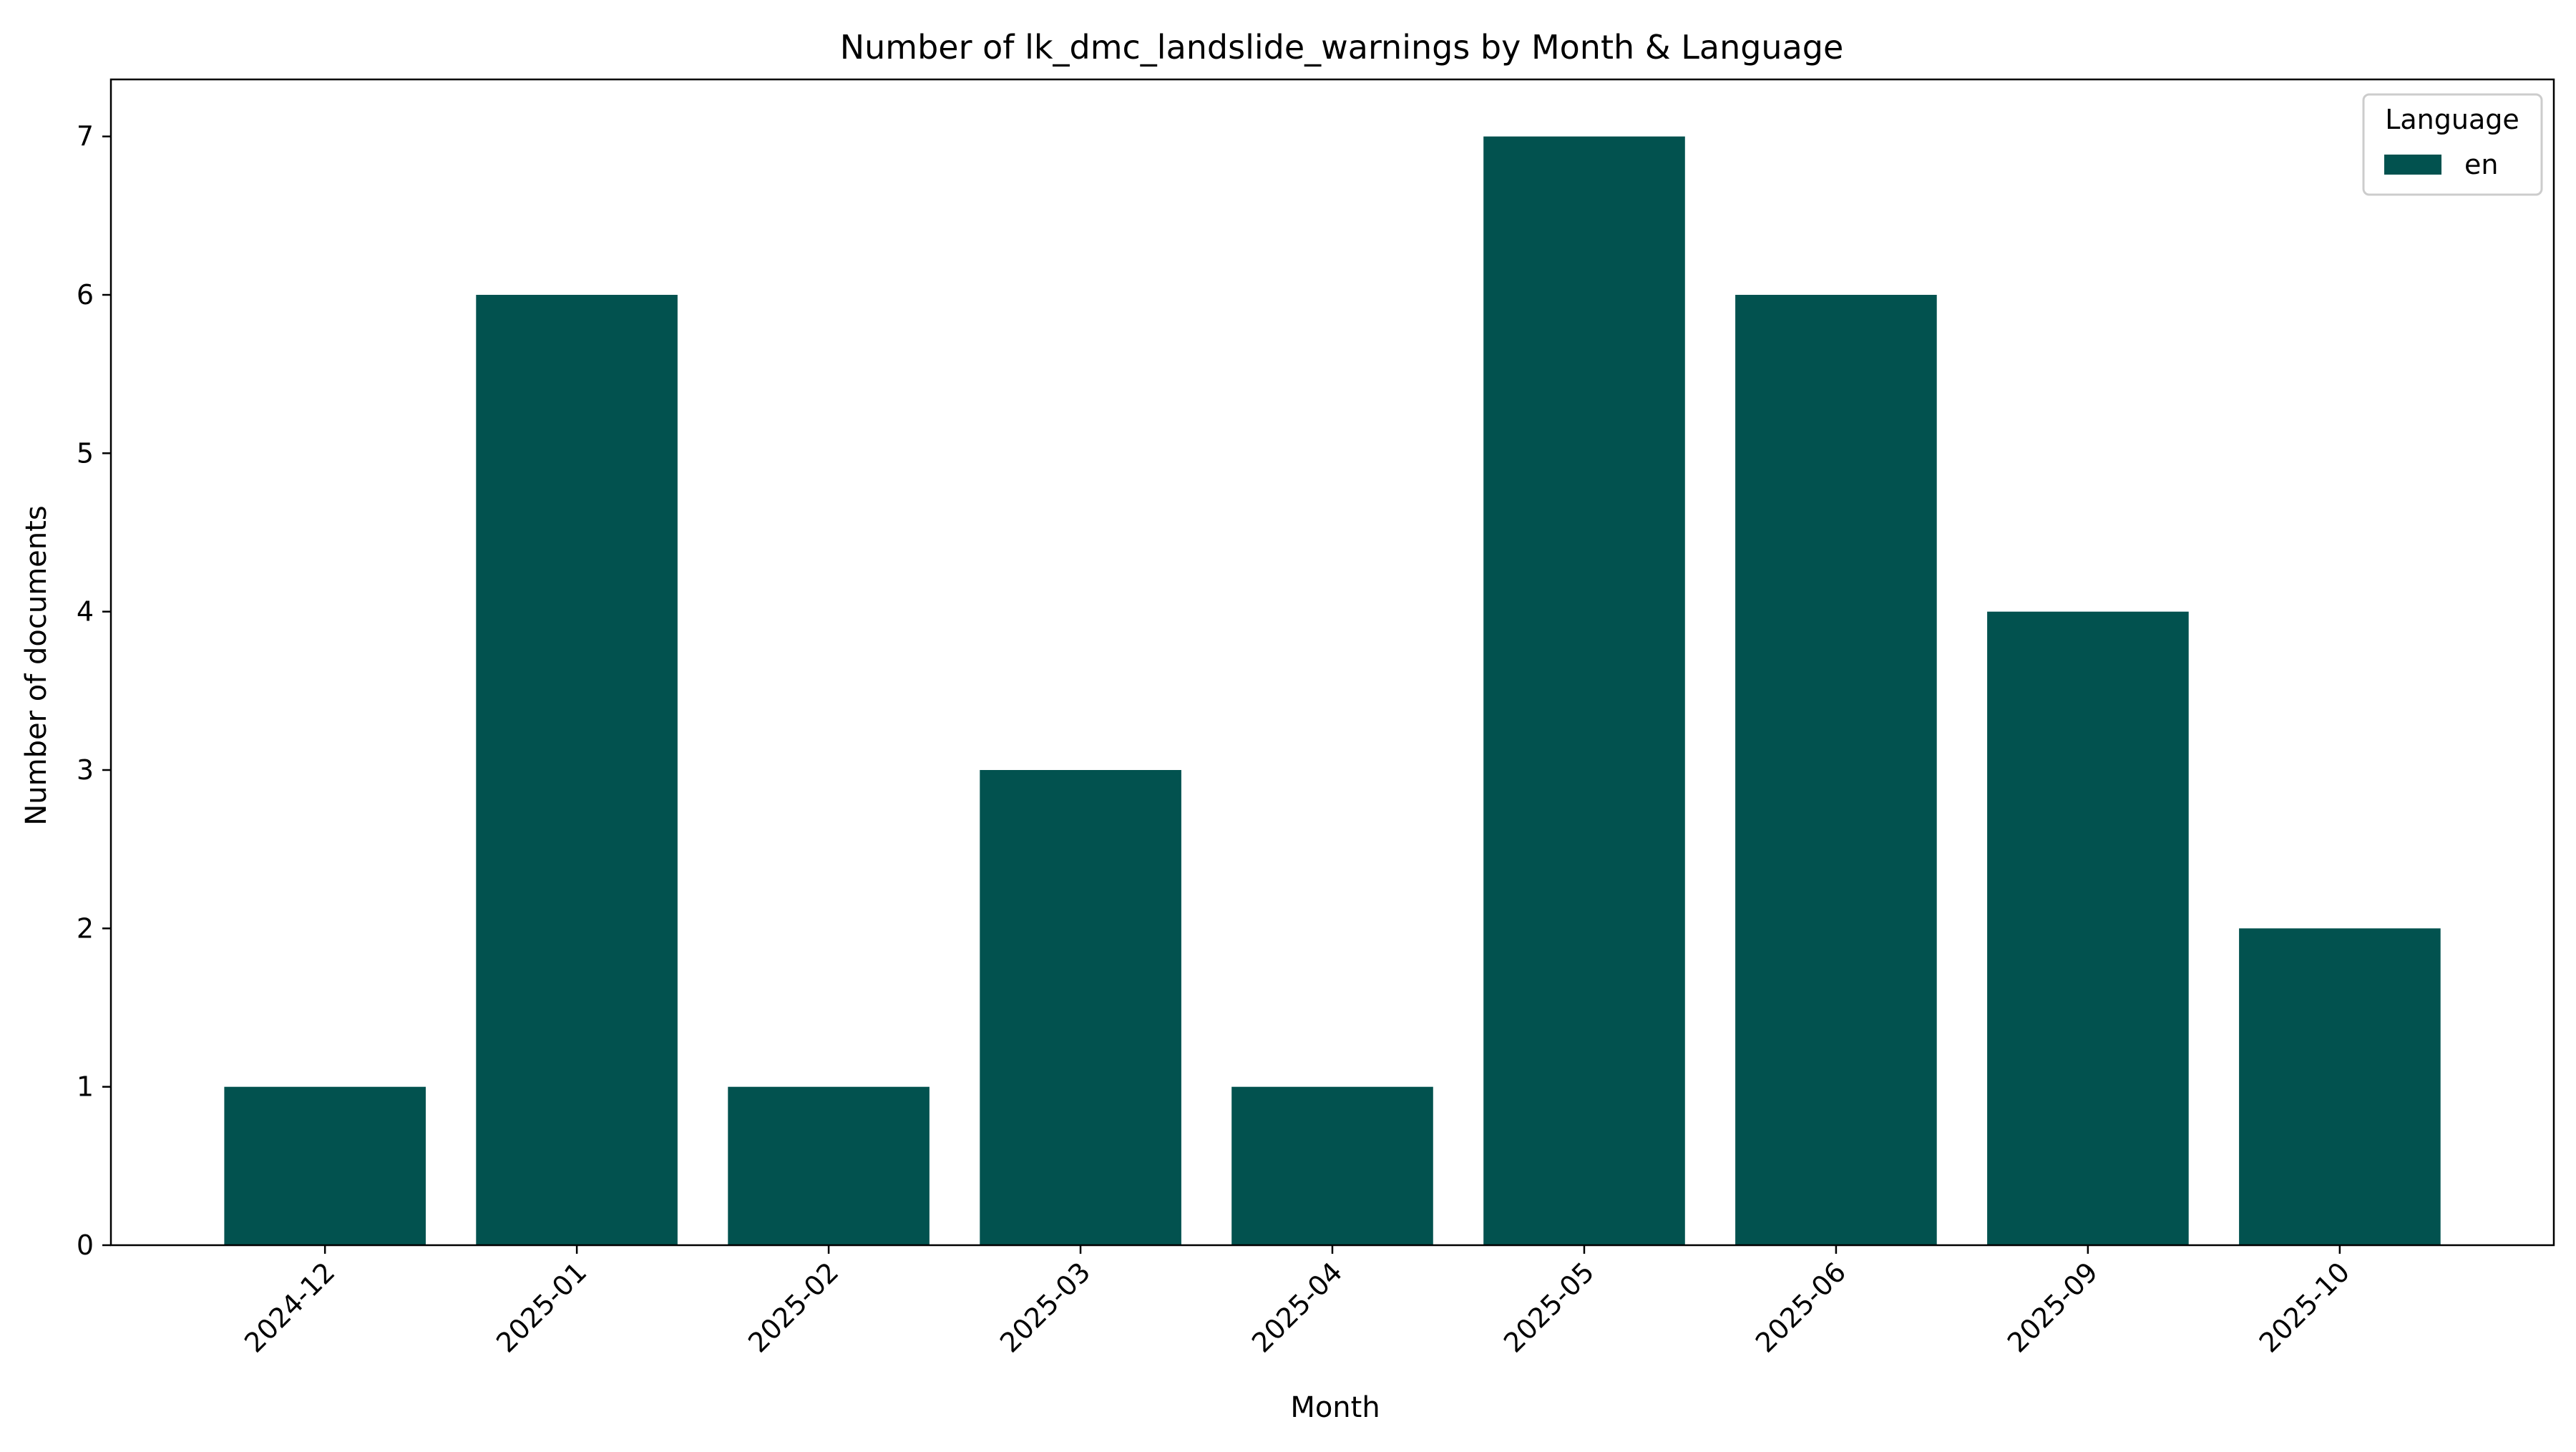 This screenshot has height=1452, width=2576. What do you see at coordinates (85, 453) in the screenshot?
I see `y-tick-label-5: 5` at bounding box center [85, 453].